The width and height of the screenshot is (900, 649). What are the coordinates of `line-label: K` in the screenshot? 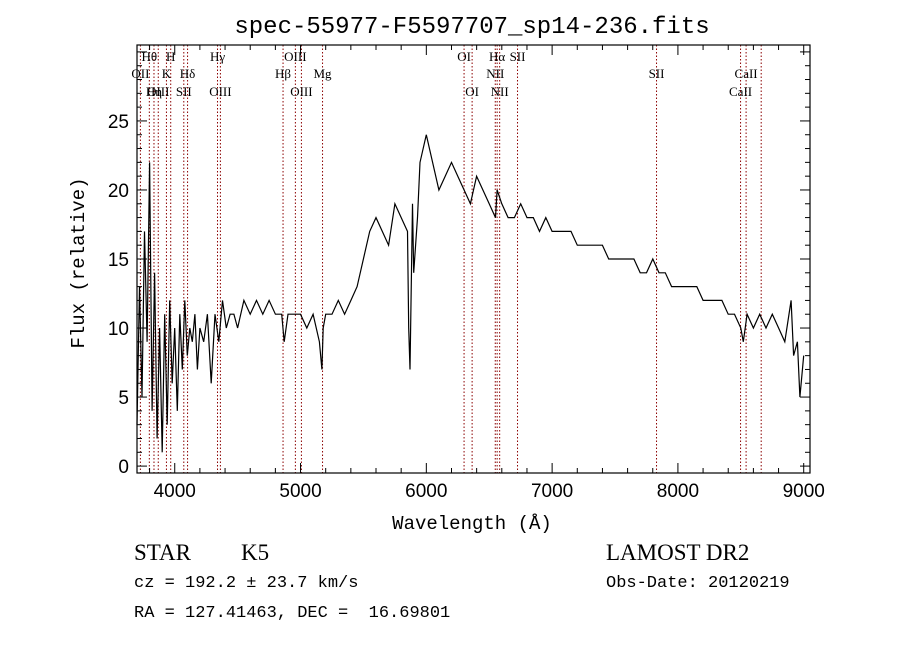 It's located at (167, 73).